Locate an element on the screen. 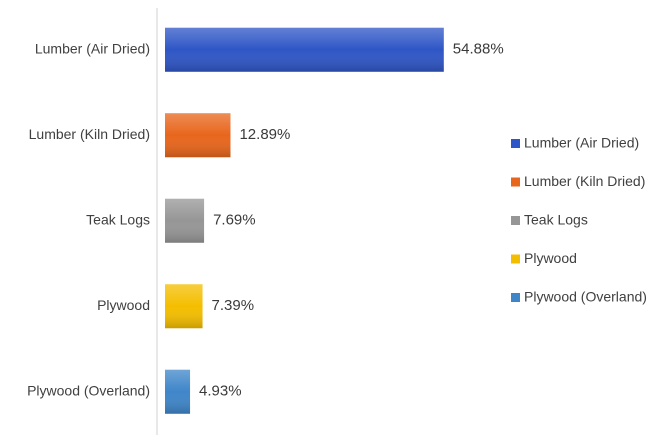 This screenshot has width=671, height=437. category-label: Plywood is located at coordinates (123, 305).